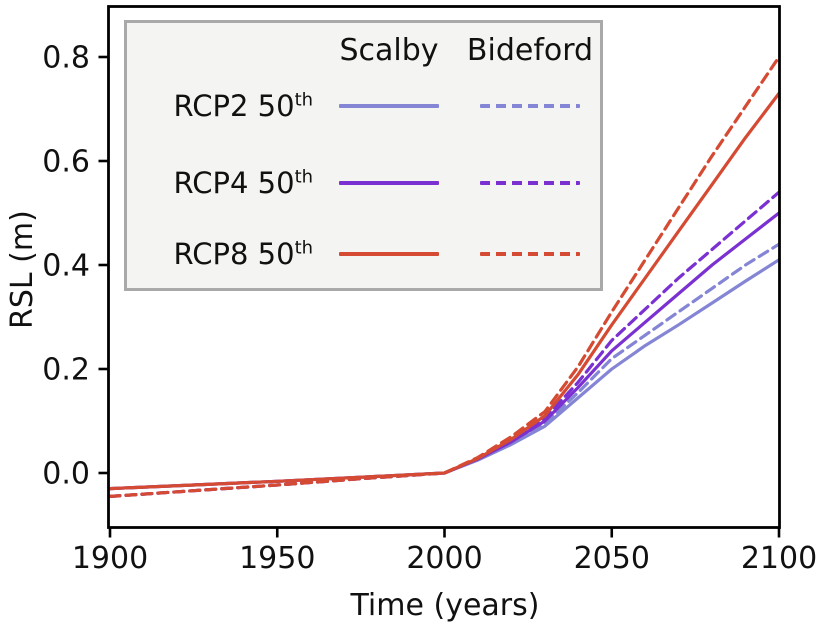 The image size is (818, 626). I want to click on y-tick-label: 0.4, so click(66, 266).